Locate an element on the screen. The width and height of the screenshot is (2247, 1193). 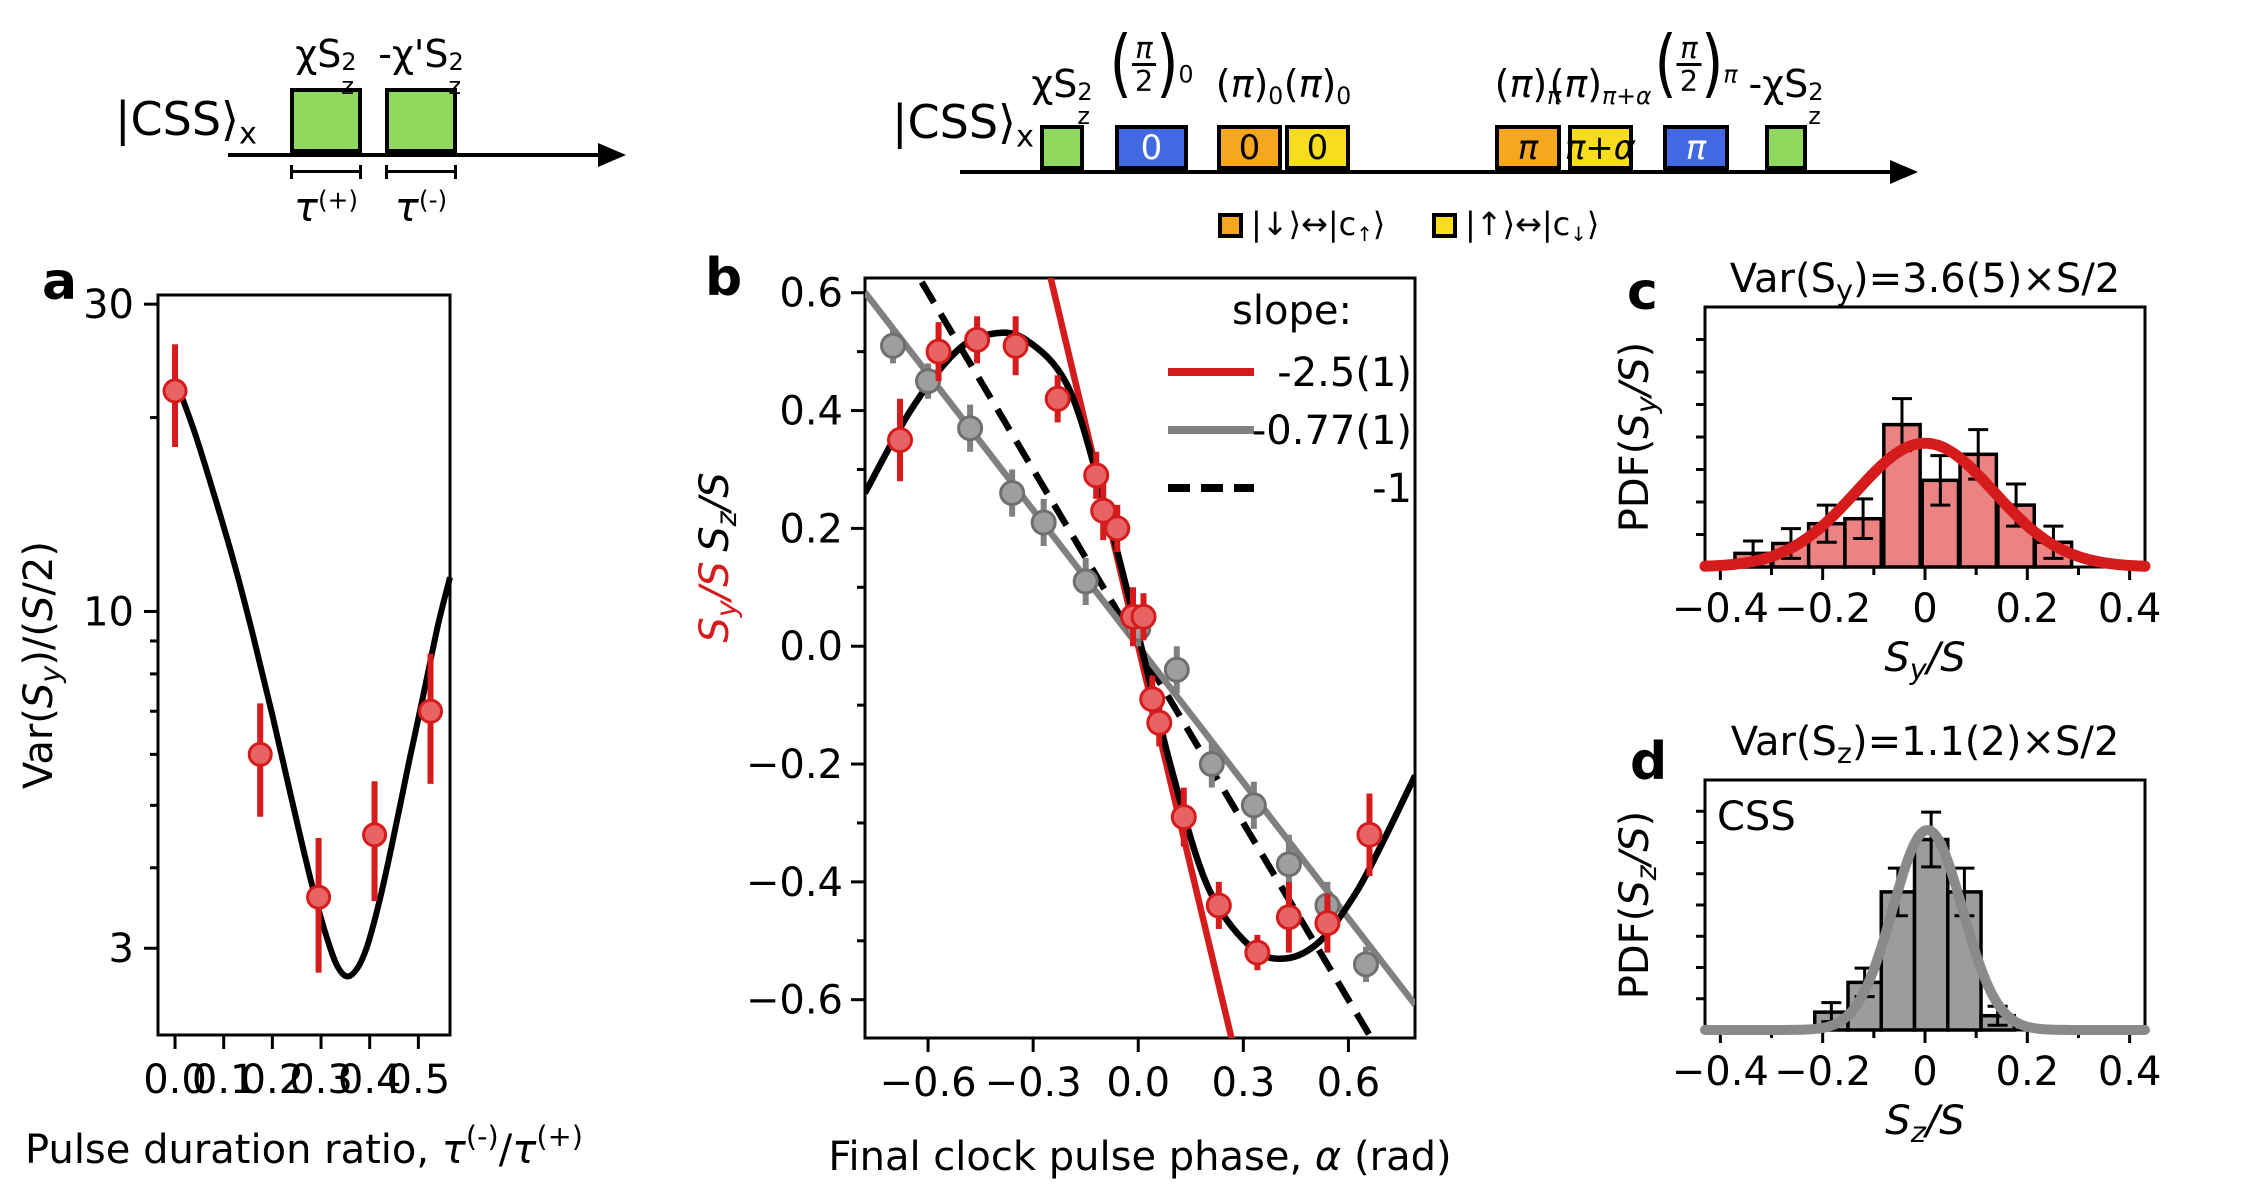
svg-text: 3 is located at coordinates (121, 949).